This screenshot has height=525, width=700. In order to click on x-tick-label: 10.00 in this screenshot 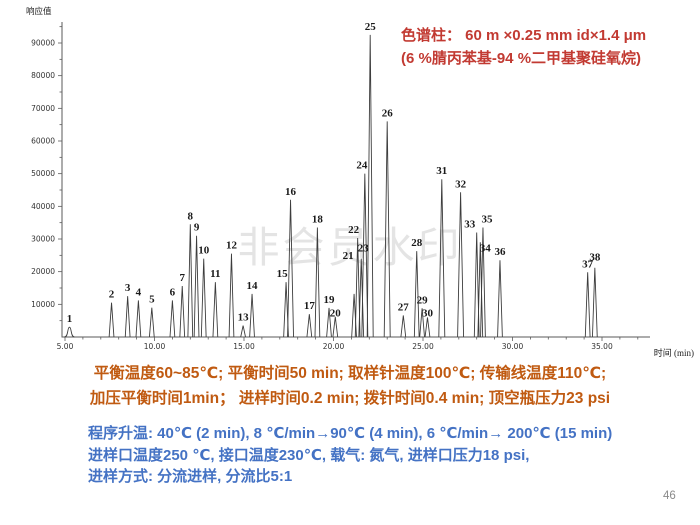, I will do `click(155, 346)`.